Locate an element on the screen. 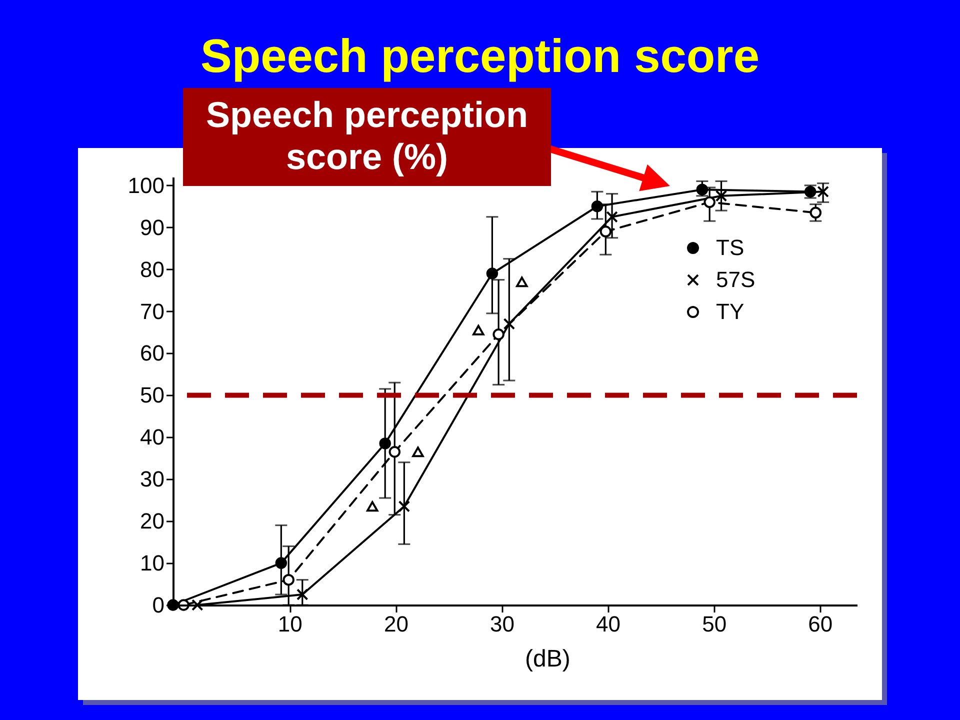 Image resolution: width=960 pixels, height=720 pixels. y-tick-label: 10 is located at coordinates (152, 563).